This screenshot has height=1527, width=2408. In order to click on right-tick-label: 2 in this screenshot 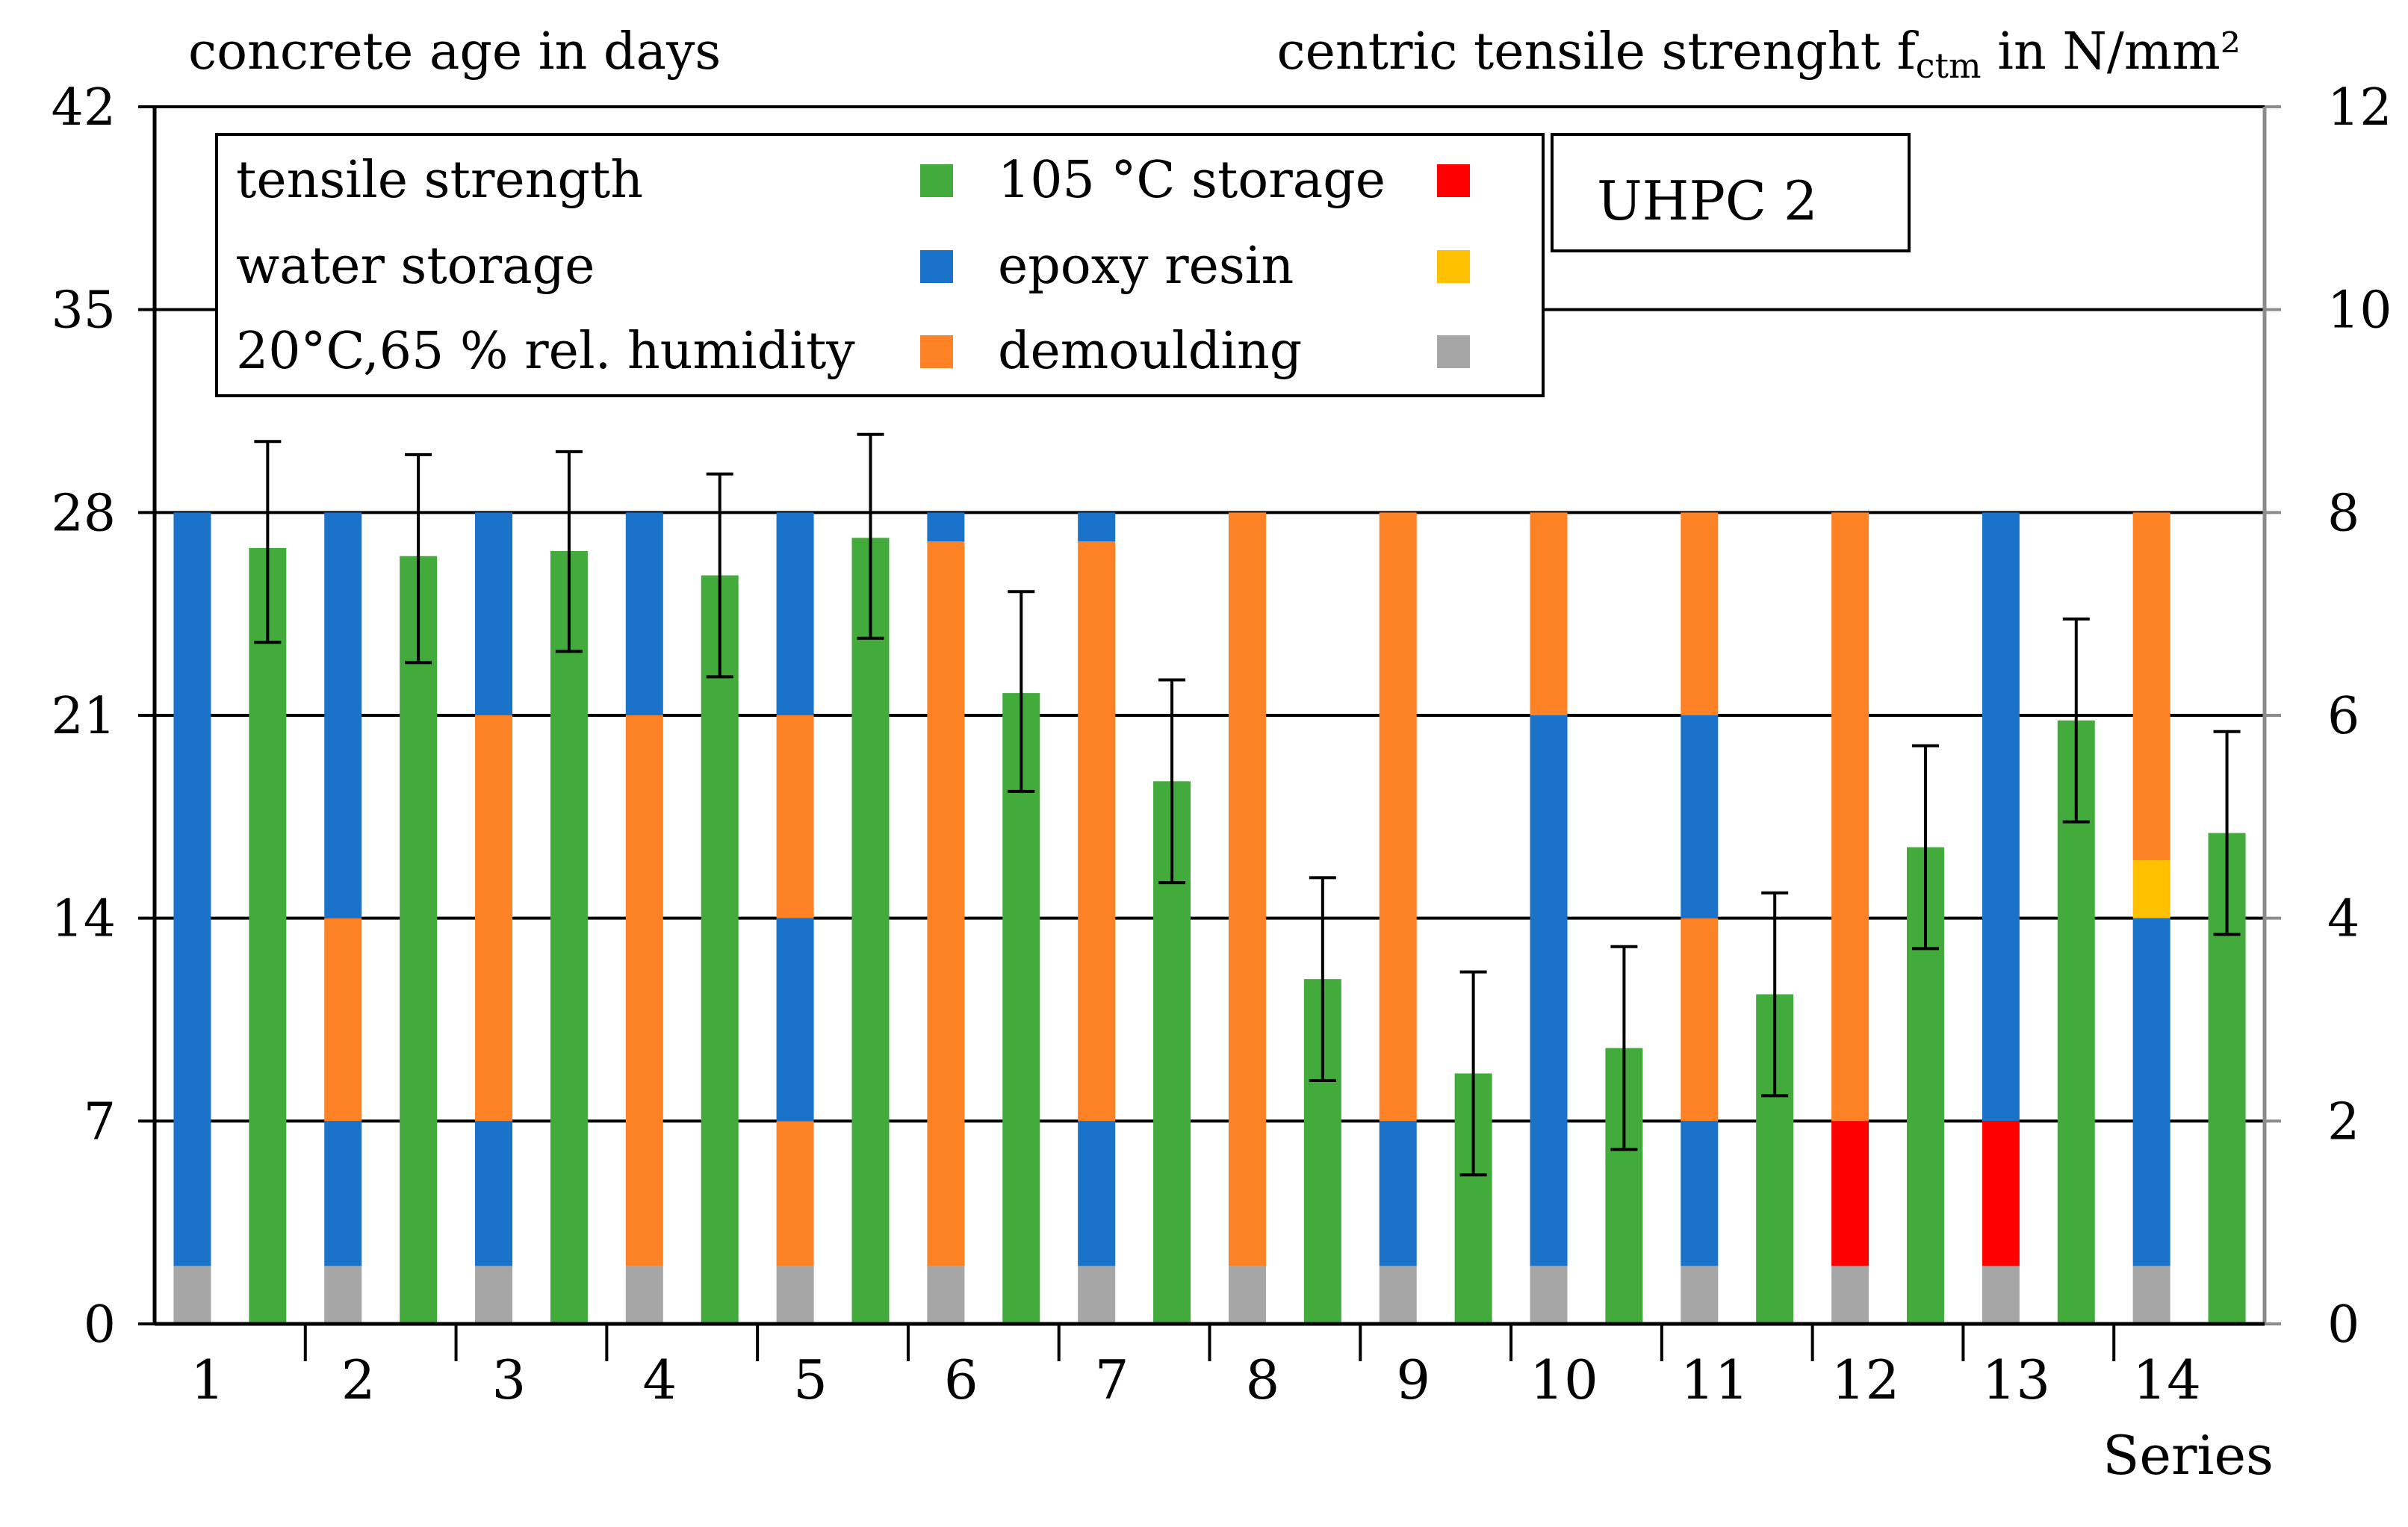, I will do `click(2343, 1121)`.